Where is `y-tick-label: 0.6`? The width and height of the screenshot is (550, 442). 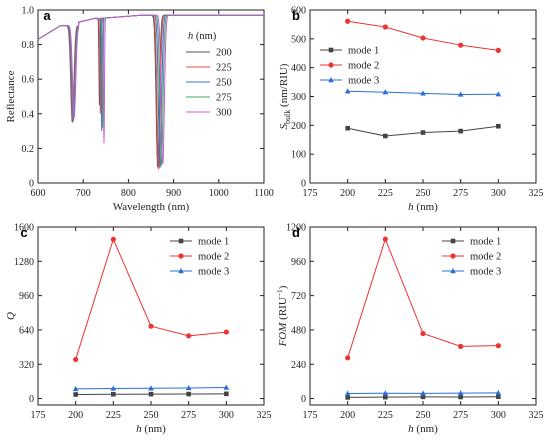
y-tick-label: 0.6 is located at coordinates (28, 80).